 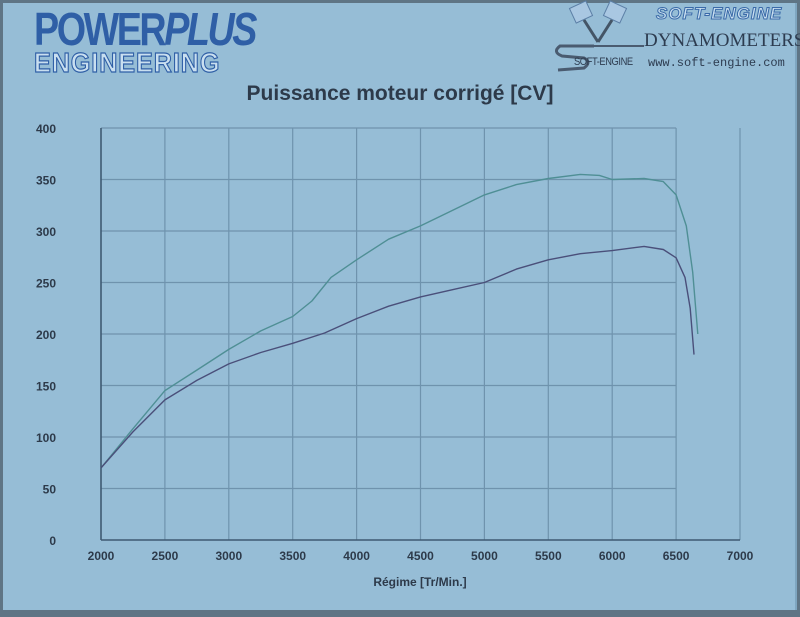 What do you see at coordinates (356, 556) in the screenshot?
I see `x-tick-label: 4000` at bounding box center [356, 556].